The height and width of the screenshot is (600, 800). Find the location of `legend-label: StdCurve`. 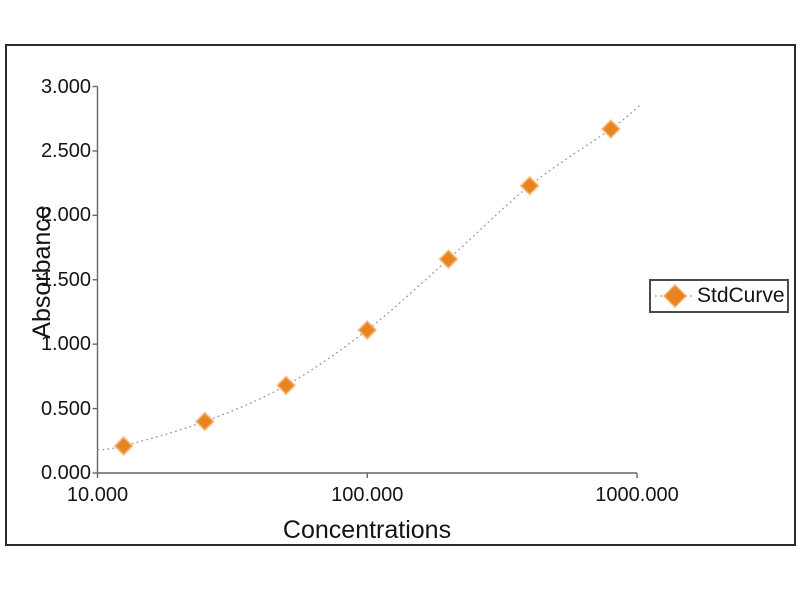

legend-label: StdCurve is located at coordinates (741, 295).